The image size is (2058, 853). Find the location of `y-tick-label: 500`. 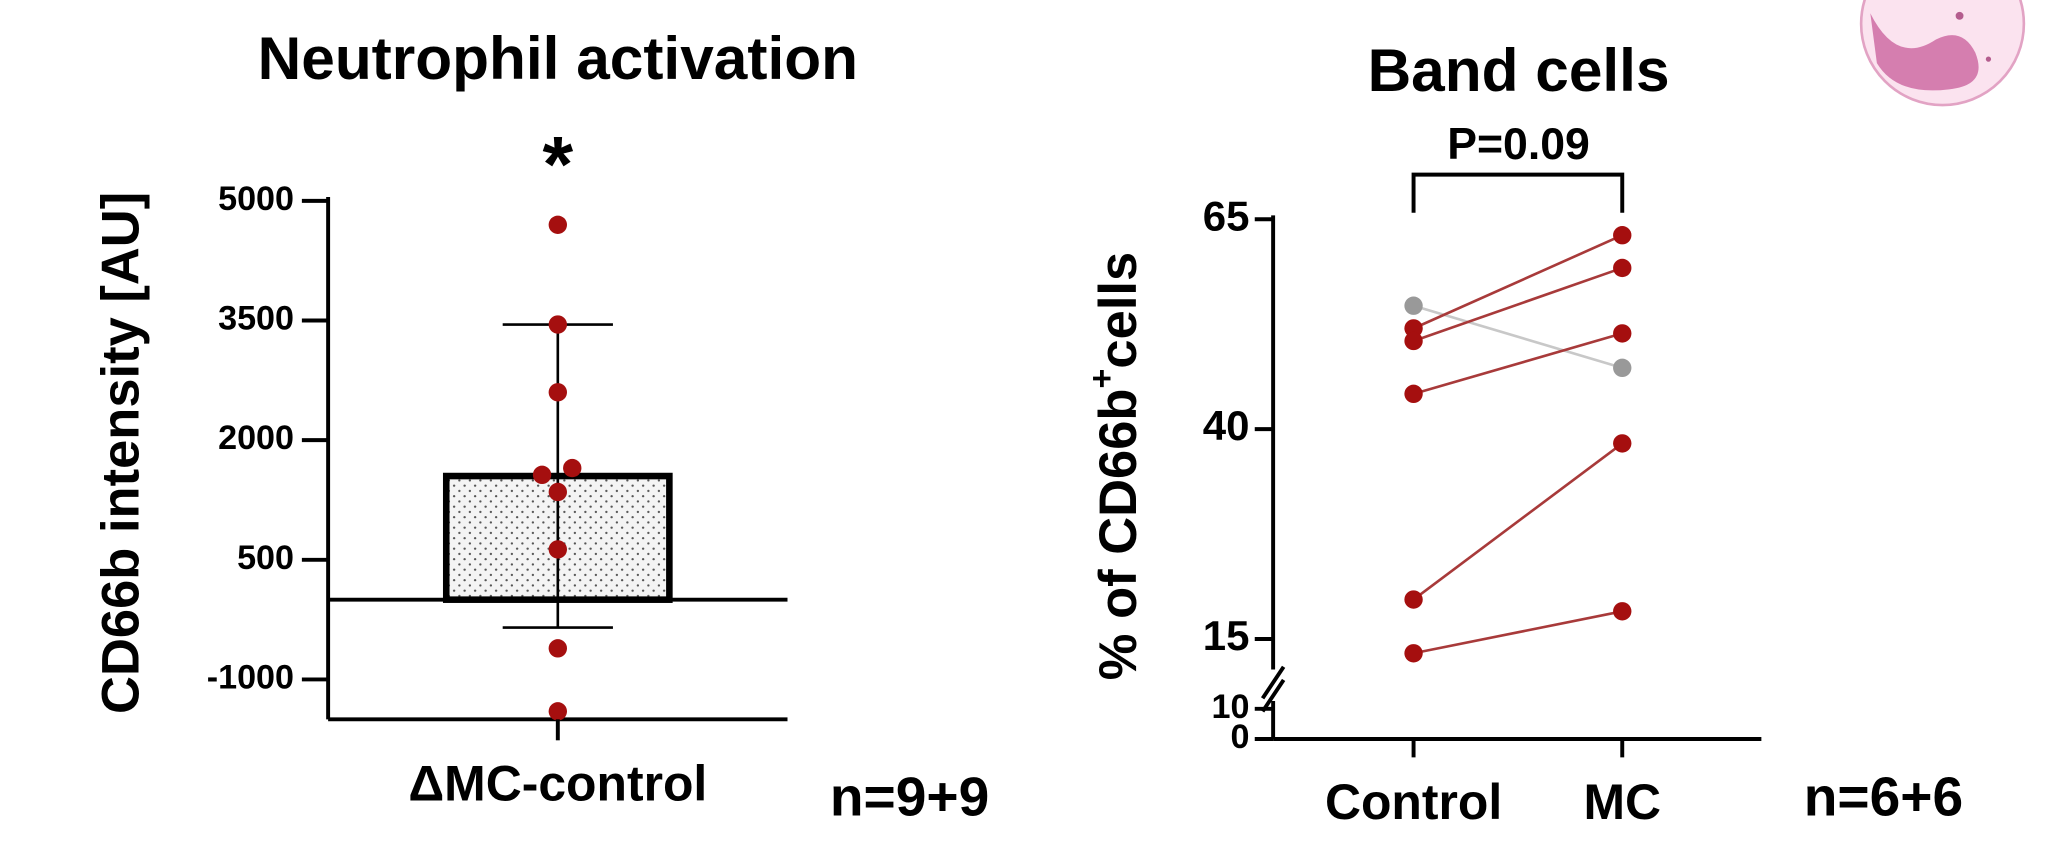

y-tick-label: 500 is located at coordinates (265, 558).